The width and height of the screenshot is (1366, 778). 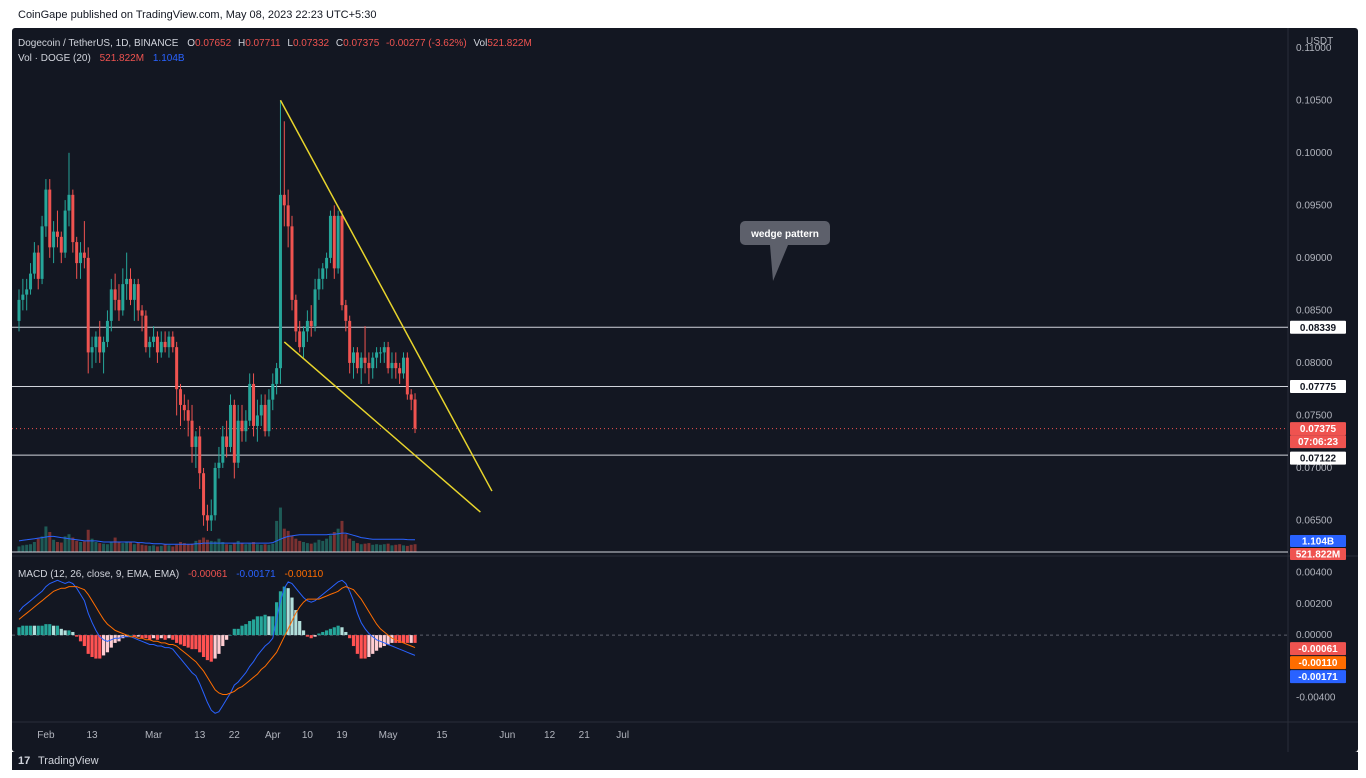 I want to click on price-tick-label: 0.07000, so click(x=1314, y=468).